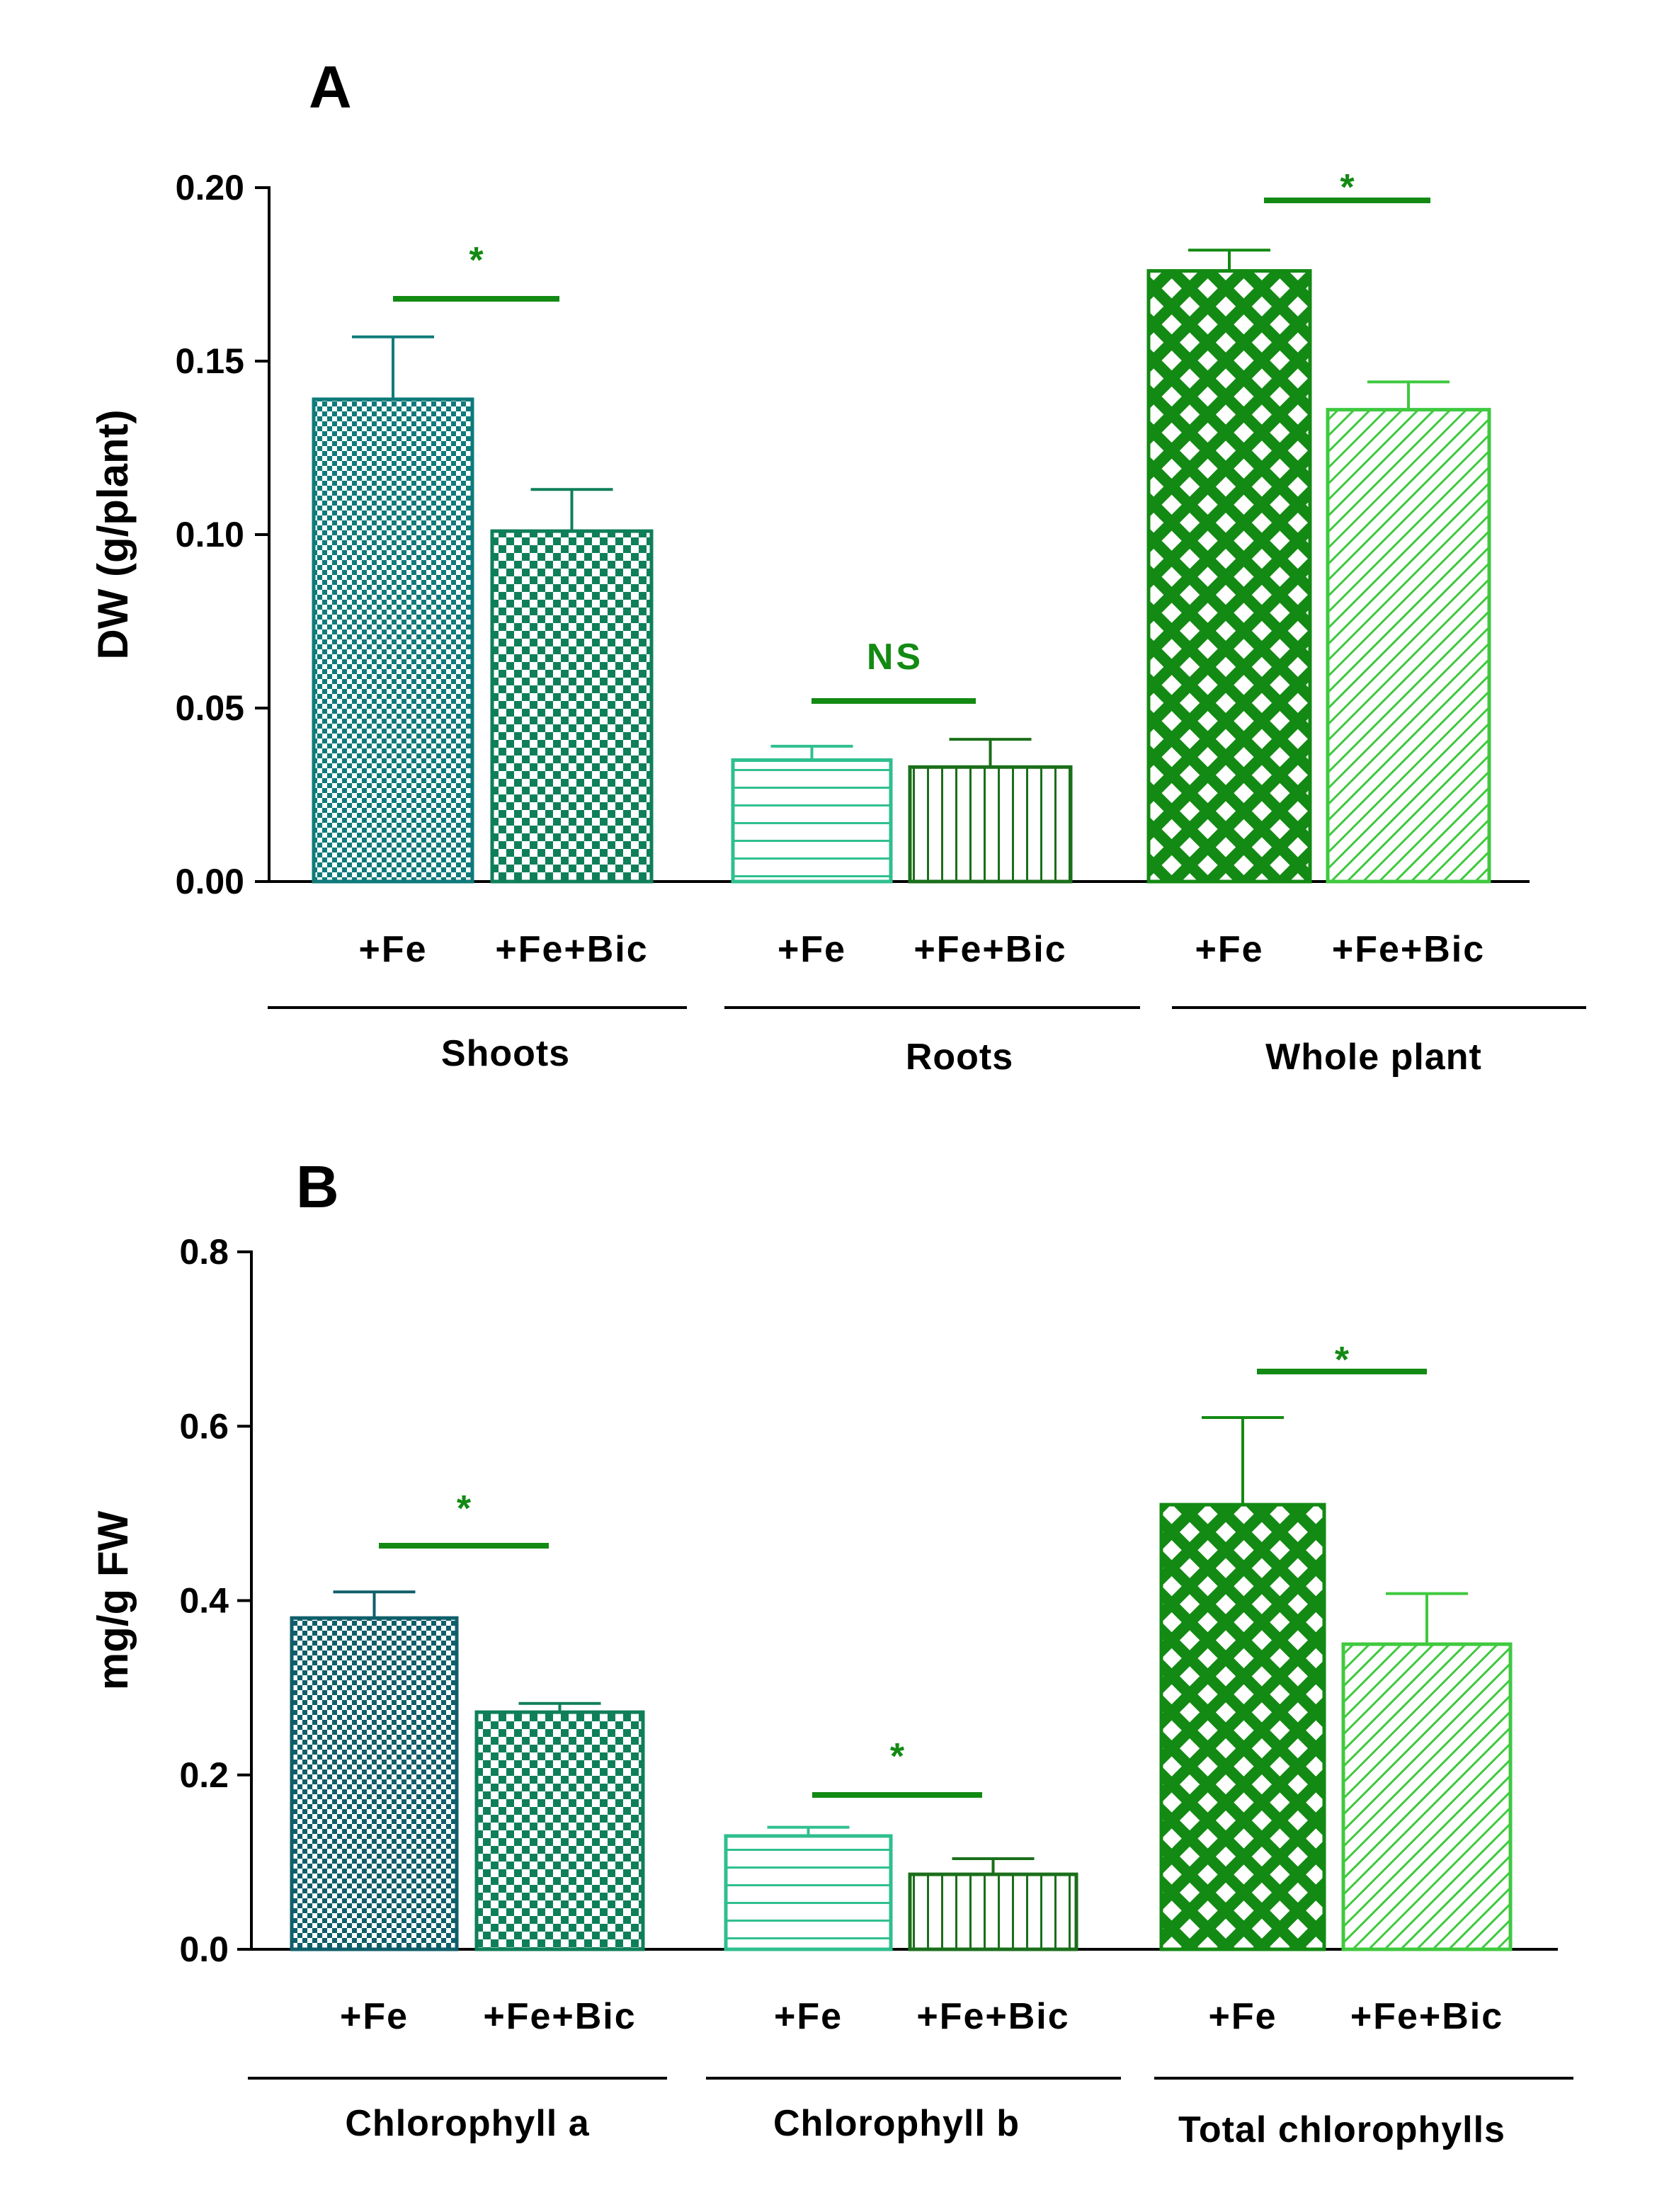 This screenshot has height=2212, width=1657. I want to click on group-label: Chlorophyll a, so click(467, 2124).